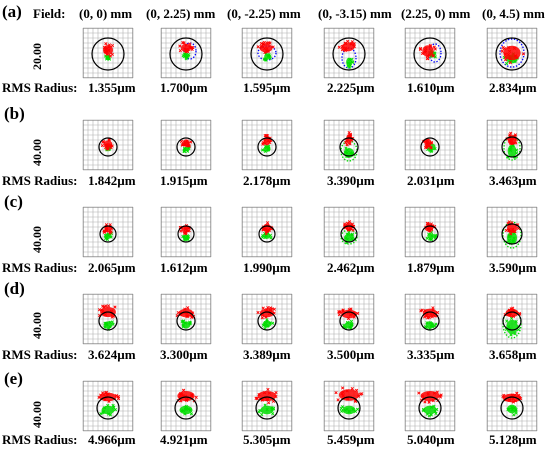 The height and width of the screenshot is (451, 550). Describe the element at coordinates (40, 439) in the screenshot. I see `rms-label-e: RMS Radius:` at that location.